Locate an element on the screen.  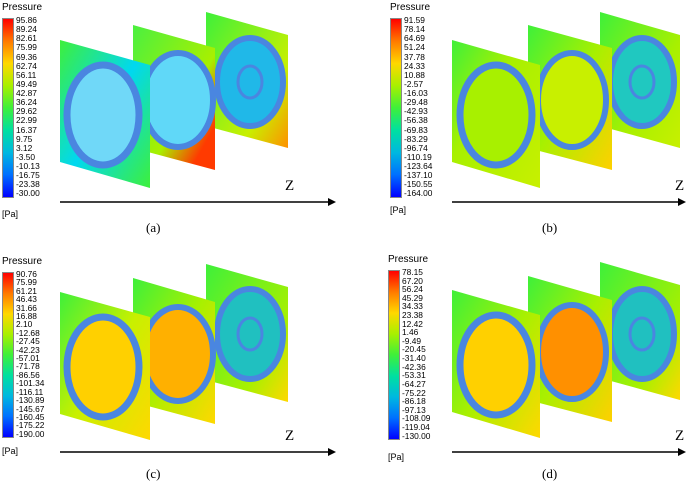
legend-tick: -42.23 is located at coordinates (28, 349).